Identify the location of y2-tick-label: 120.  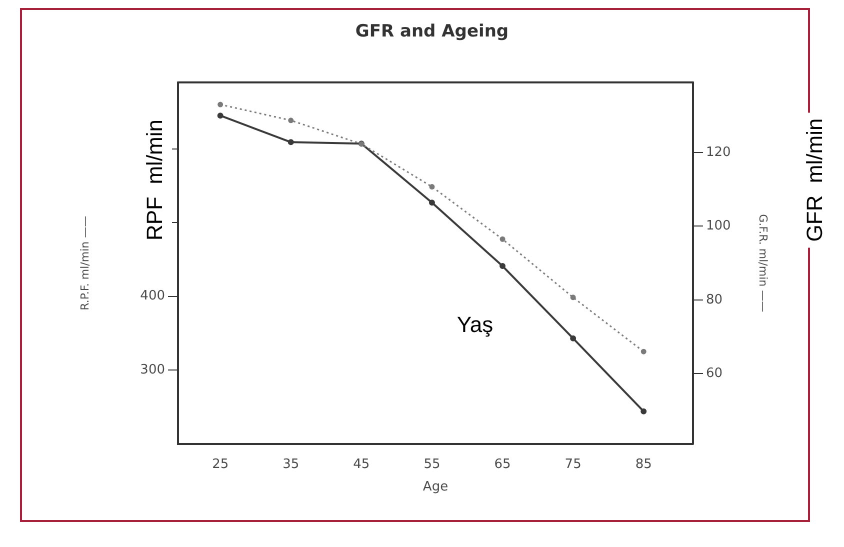
(718, 152).